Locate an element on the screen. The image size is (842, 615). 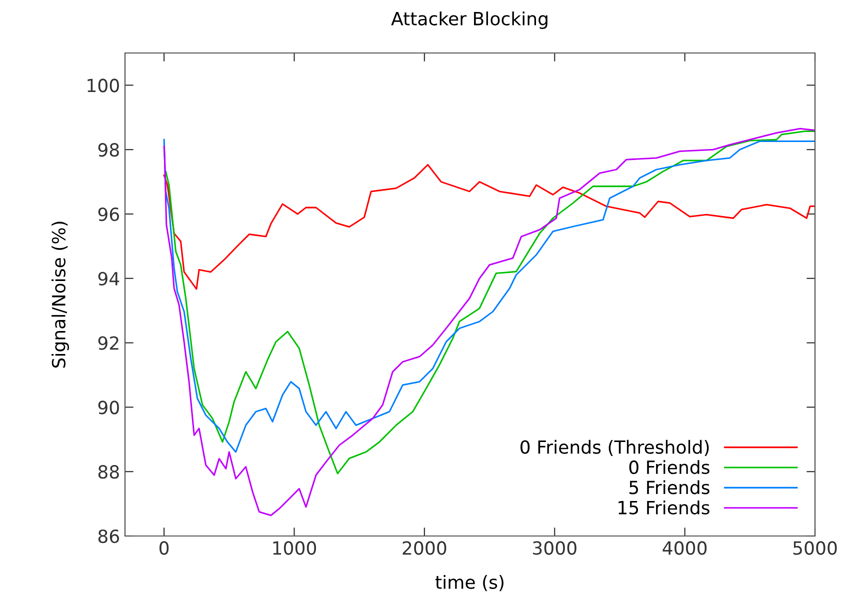
legend-label: 15 Friends is located at coordinates (664, 507).